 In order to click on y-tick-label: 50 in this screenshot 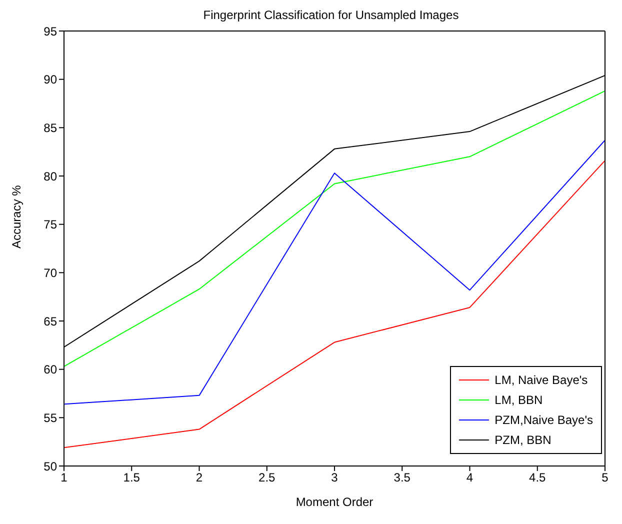, I will do `click(51, 466)`.